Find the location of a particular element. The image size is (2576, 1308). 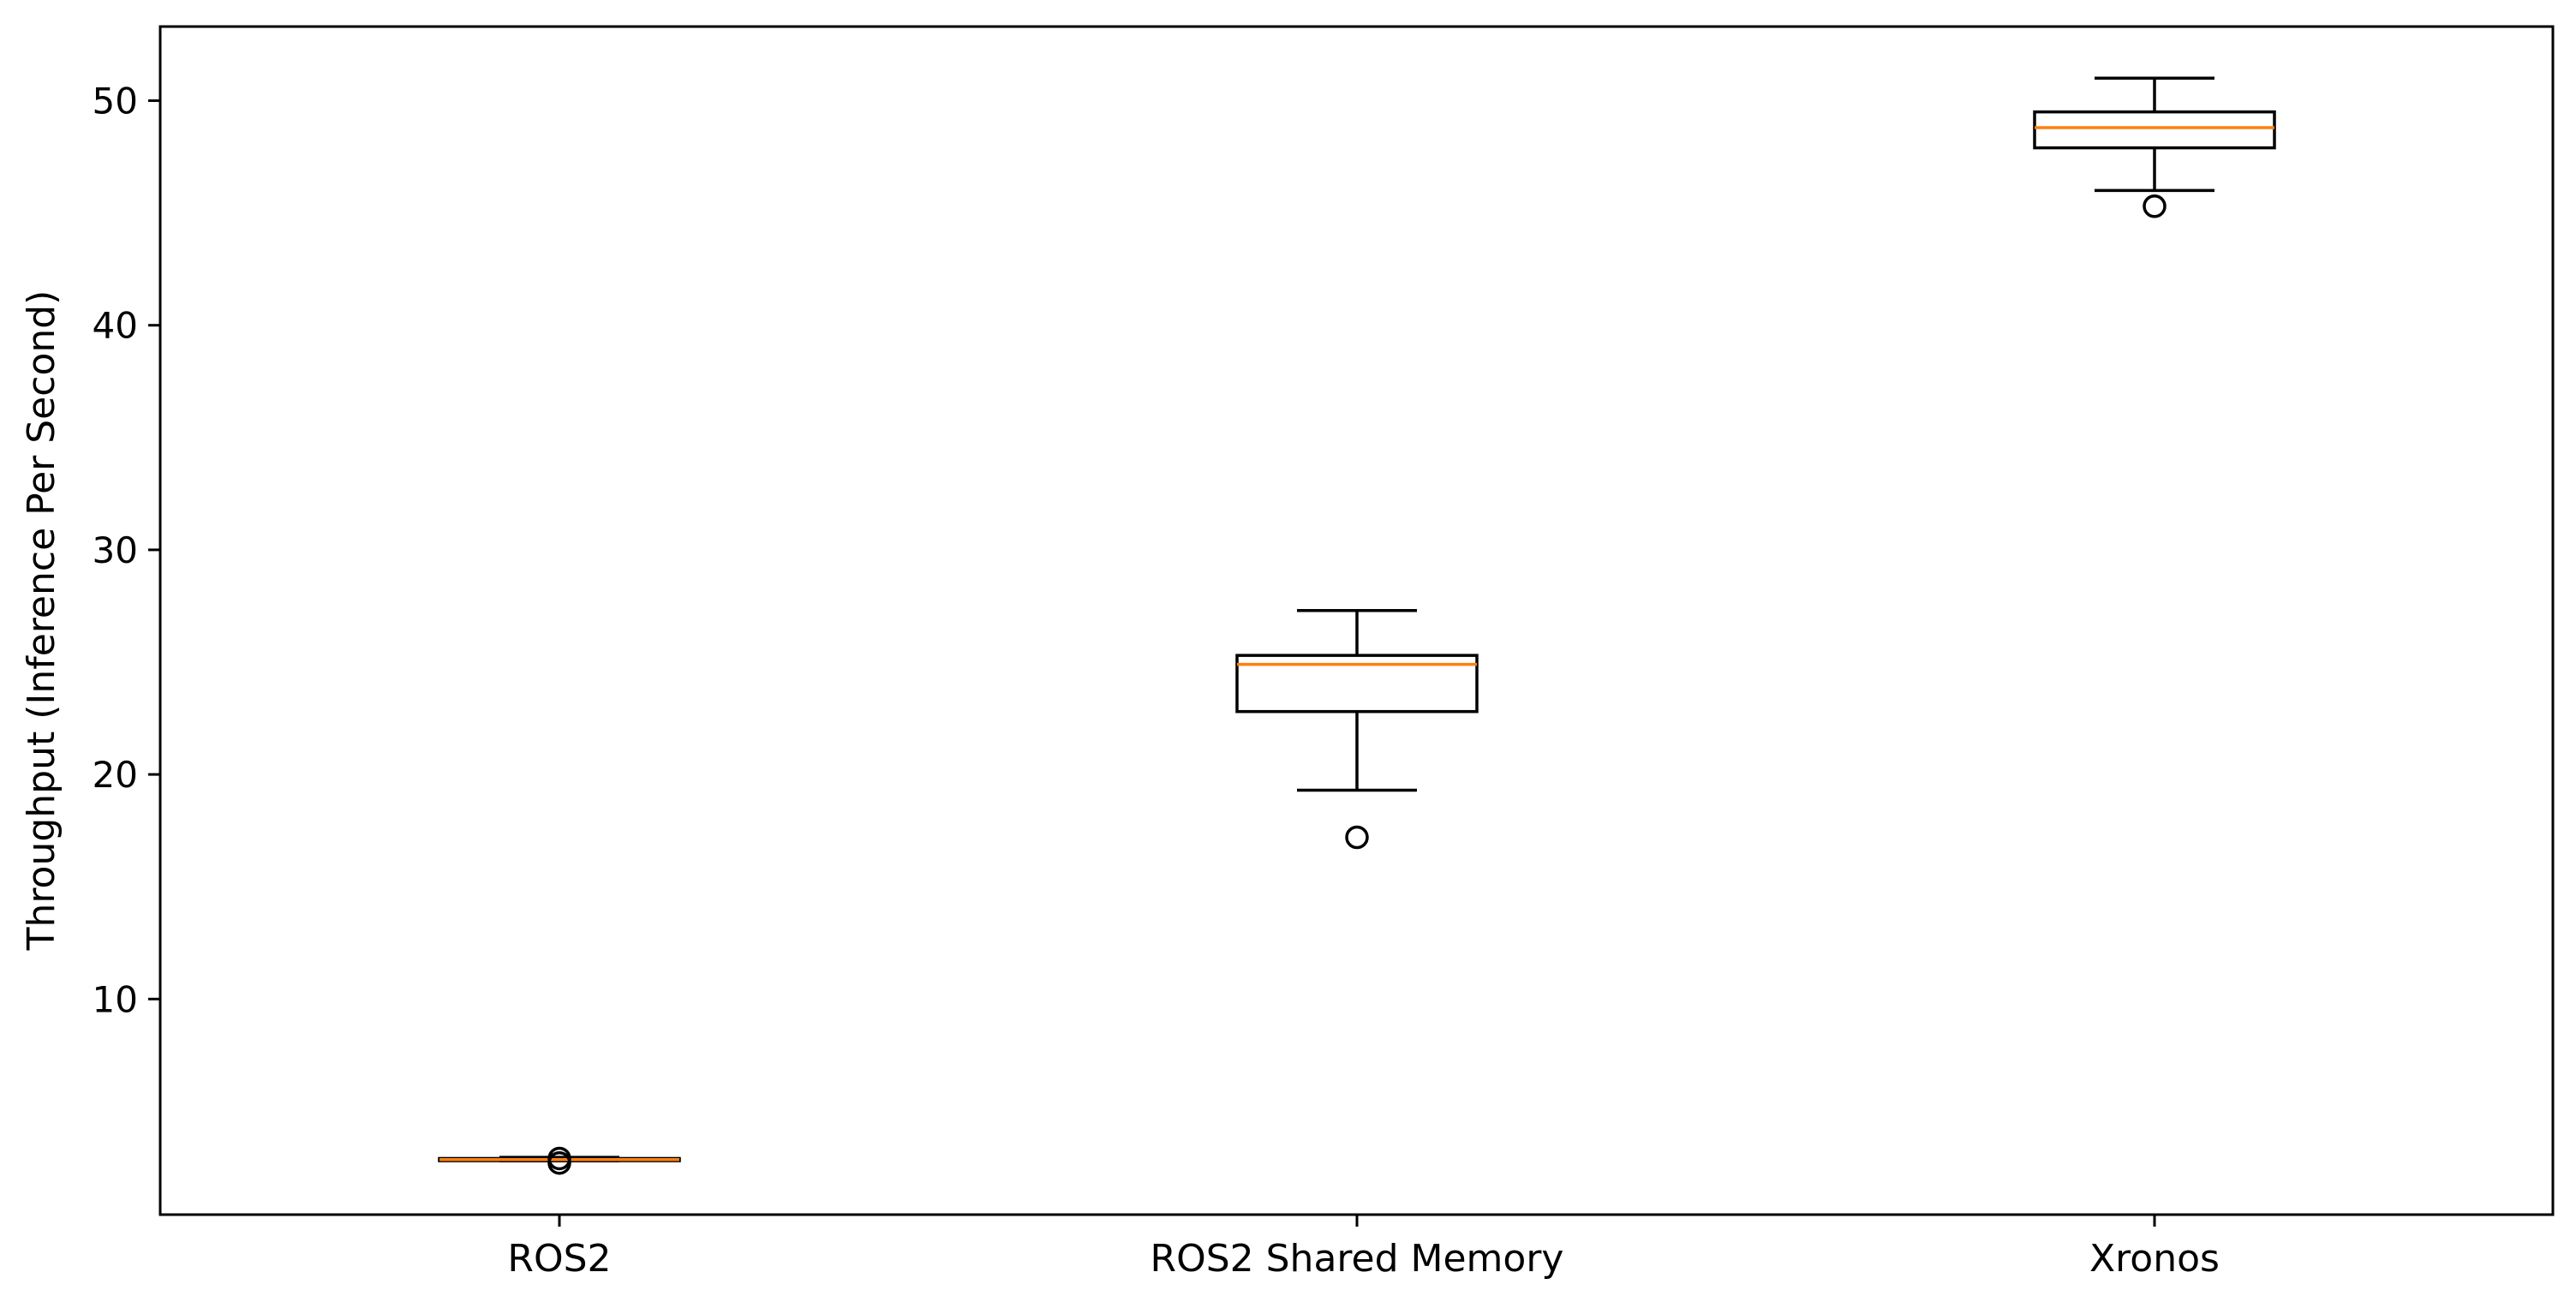

box-group-ros2 is located at coordinates (559, 1160).